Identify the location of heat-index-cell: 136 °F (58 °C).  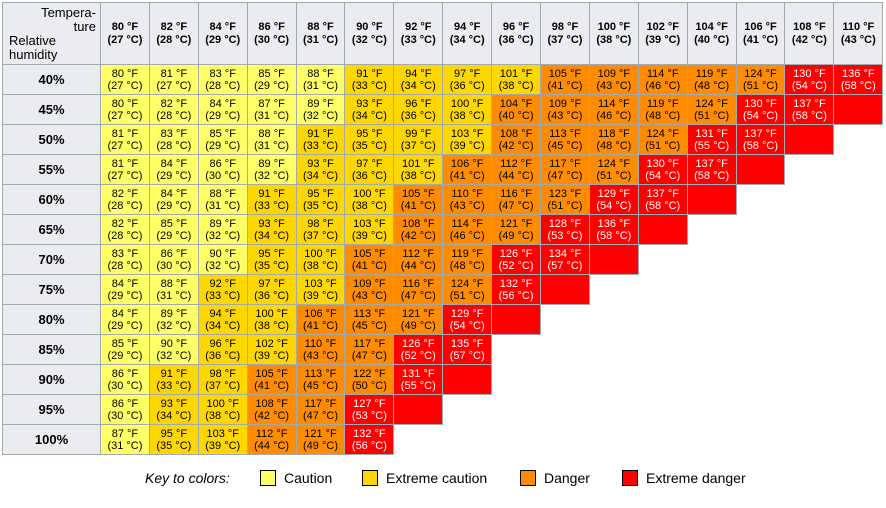
(613, 229).